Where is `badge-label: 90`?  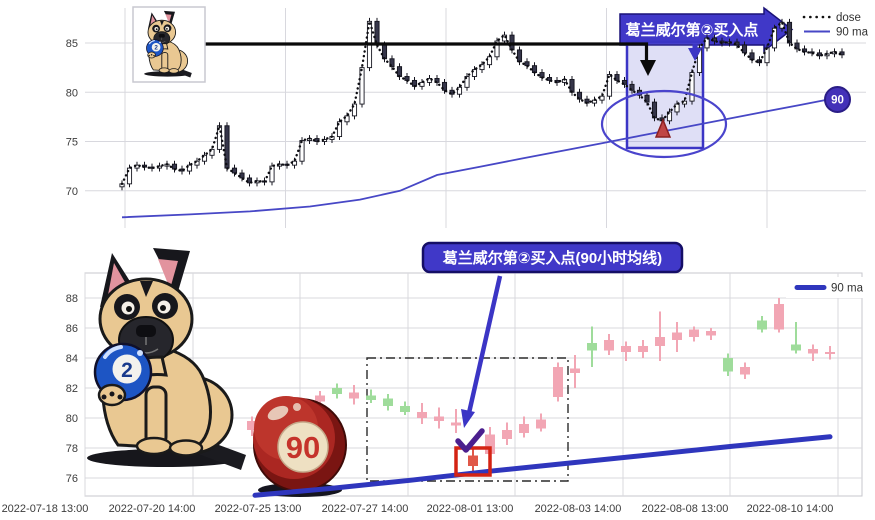 badge-label: 90 is located at coordinates (837, 101).